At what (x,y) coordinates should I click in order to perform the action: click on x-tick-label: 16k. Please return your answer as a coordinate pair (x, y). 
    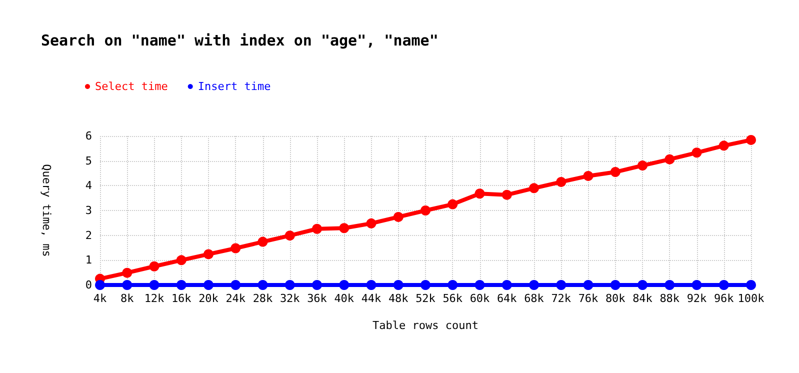
    Looking at the image, I should click on (181, 298).